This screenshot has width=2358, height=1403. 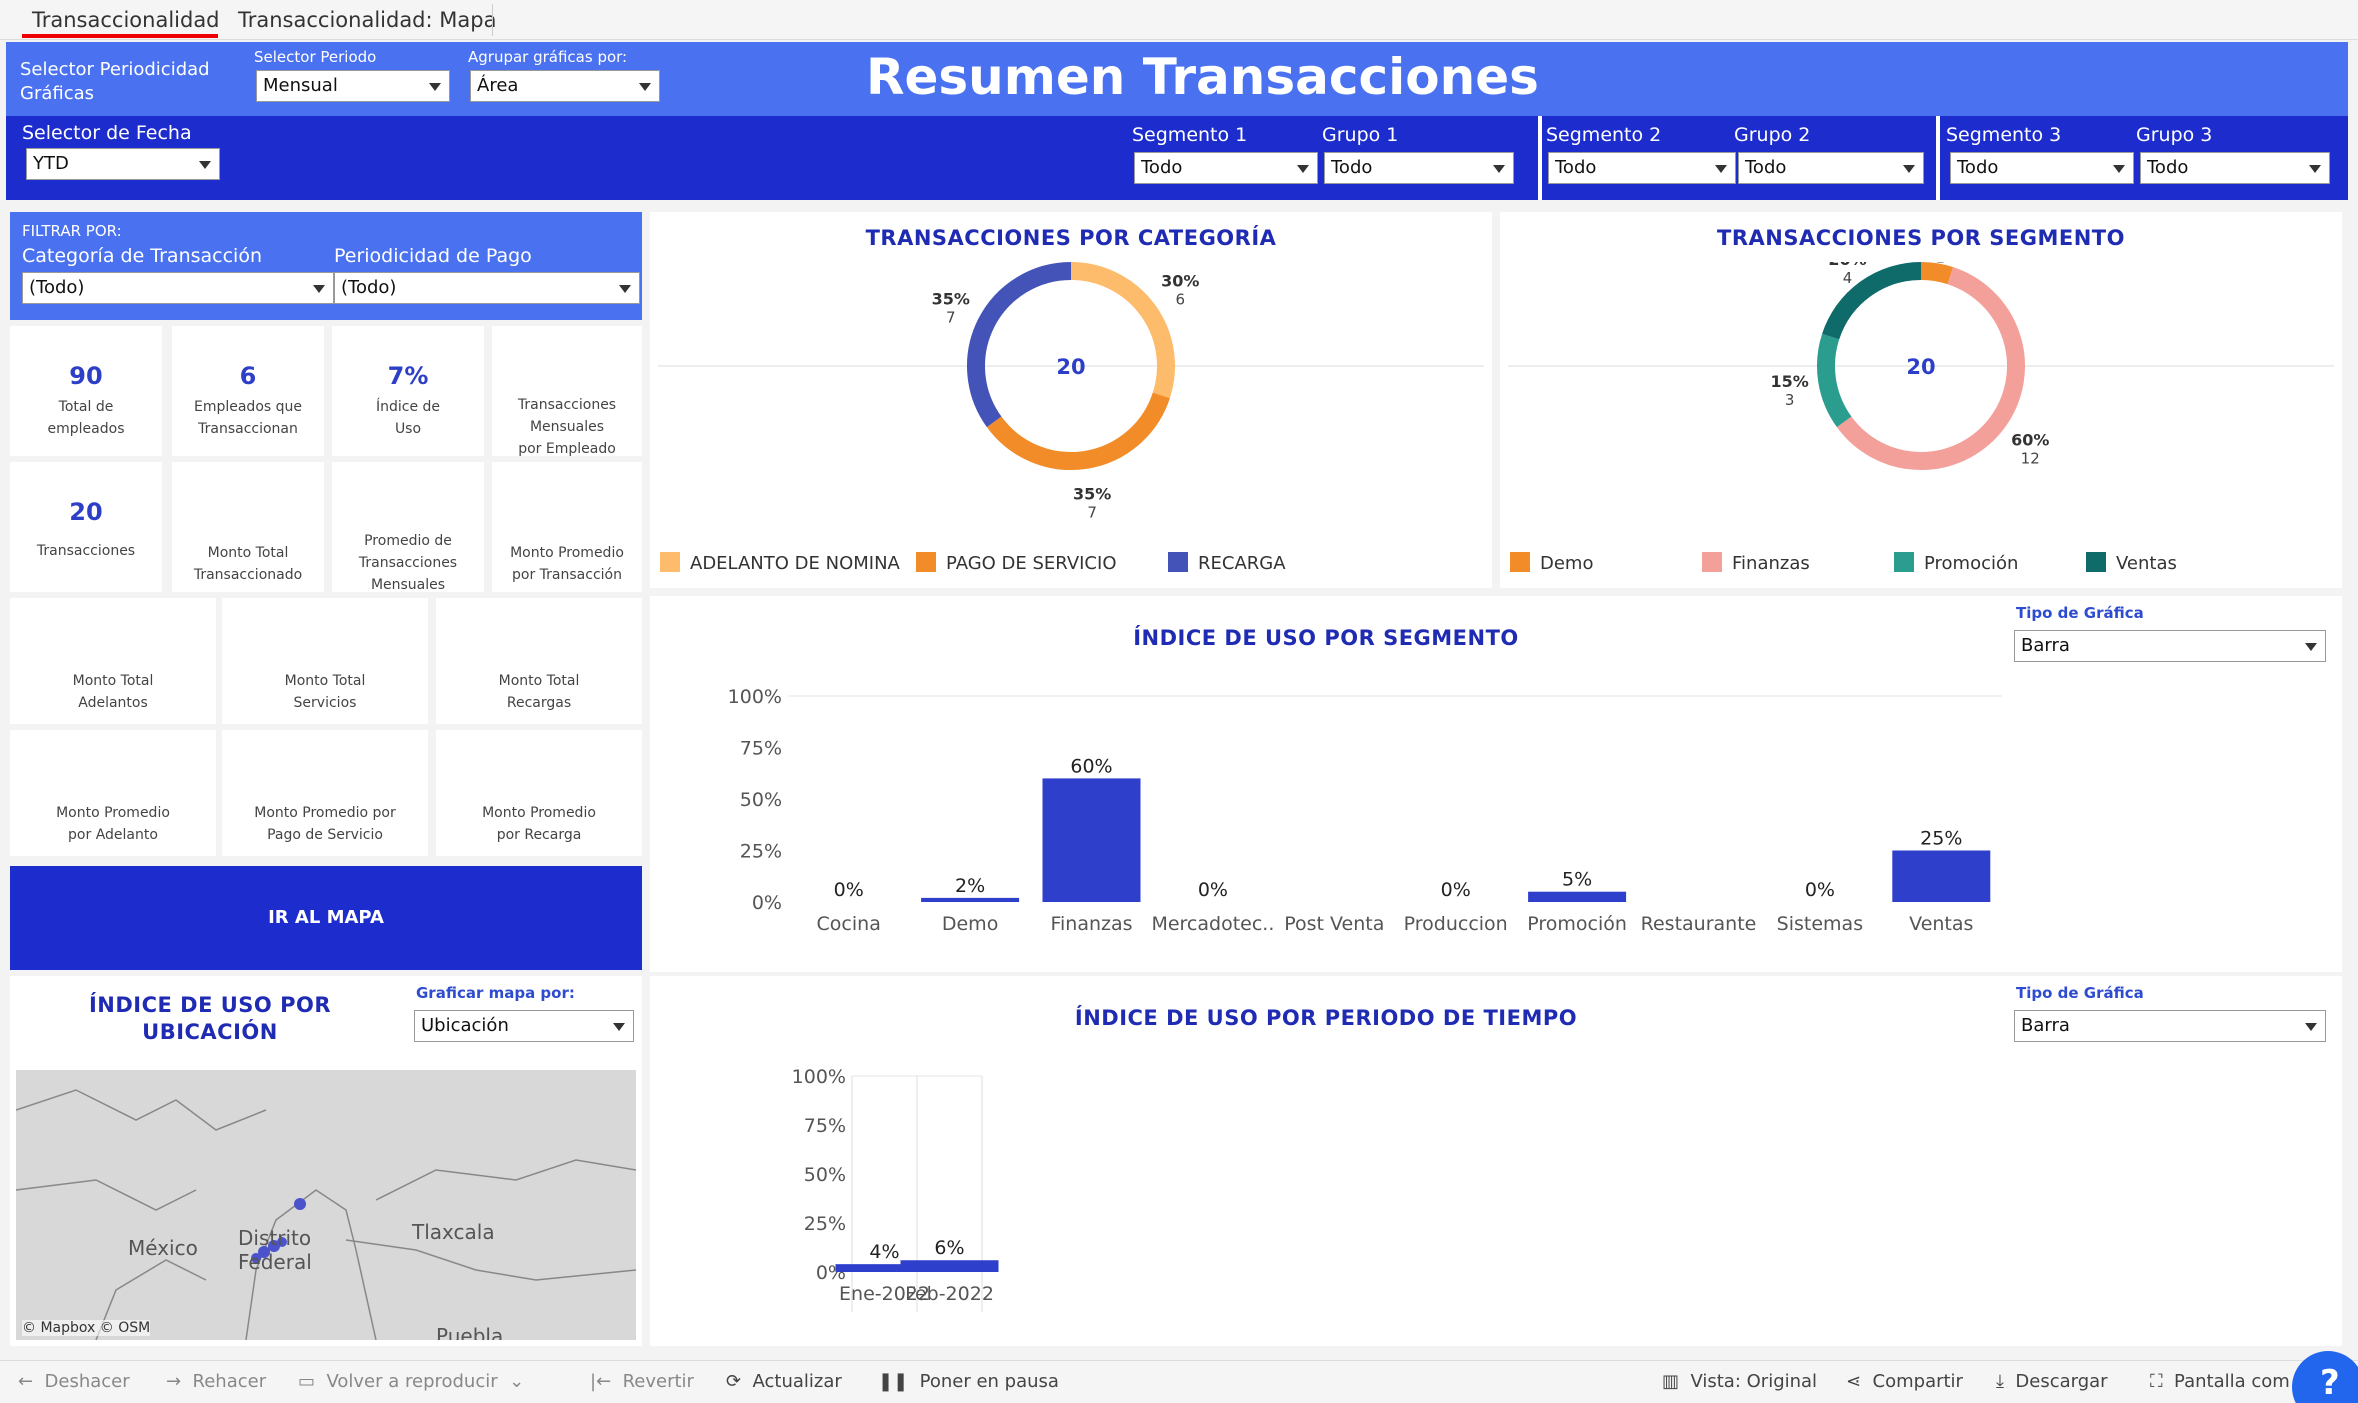 What do you see at coordinates (367, 20) in the screenshot?
I see `tab-transaccionalidad-mapa: Transaccionalidad: Mapa` at bounding box center [367, 20].